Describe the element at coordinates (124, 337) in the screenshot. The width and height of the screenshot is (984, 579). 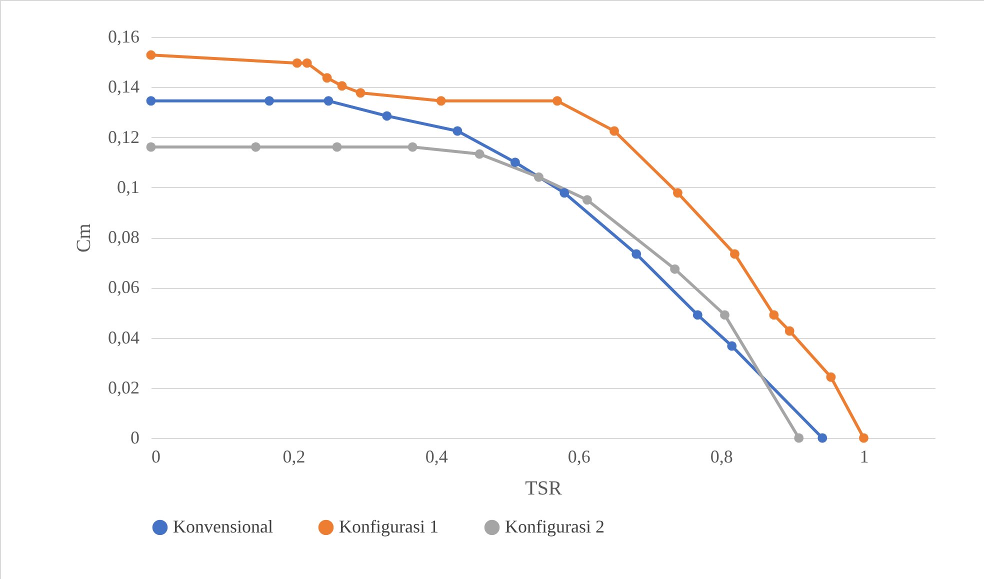
I see `y-tick-label: 0,04` at that location.